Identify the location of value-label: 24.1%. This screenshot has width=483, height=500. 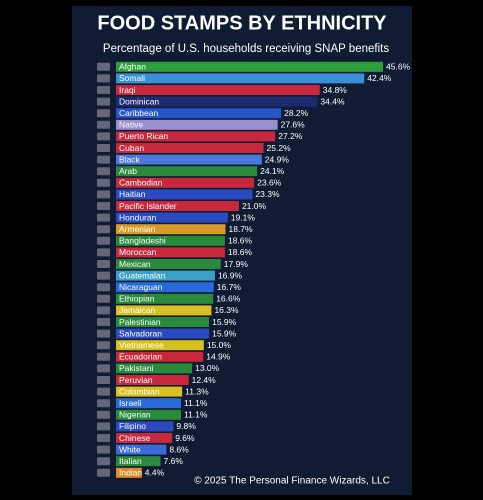
(272, 171).